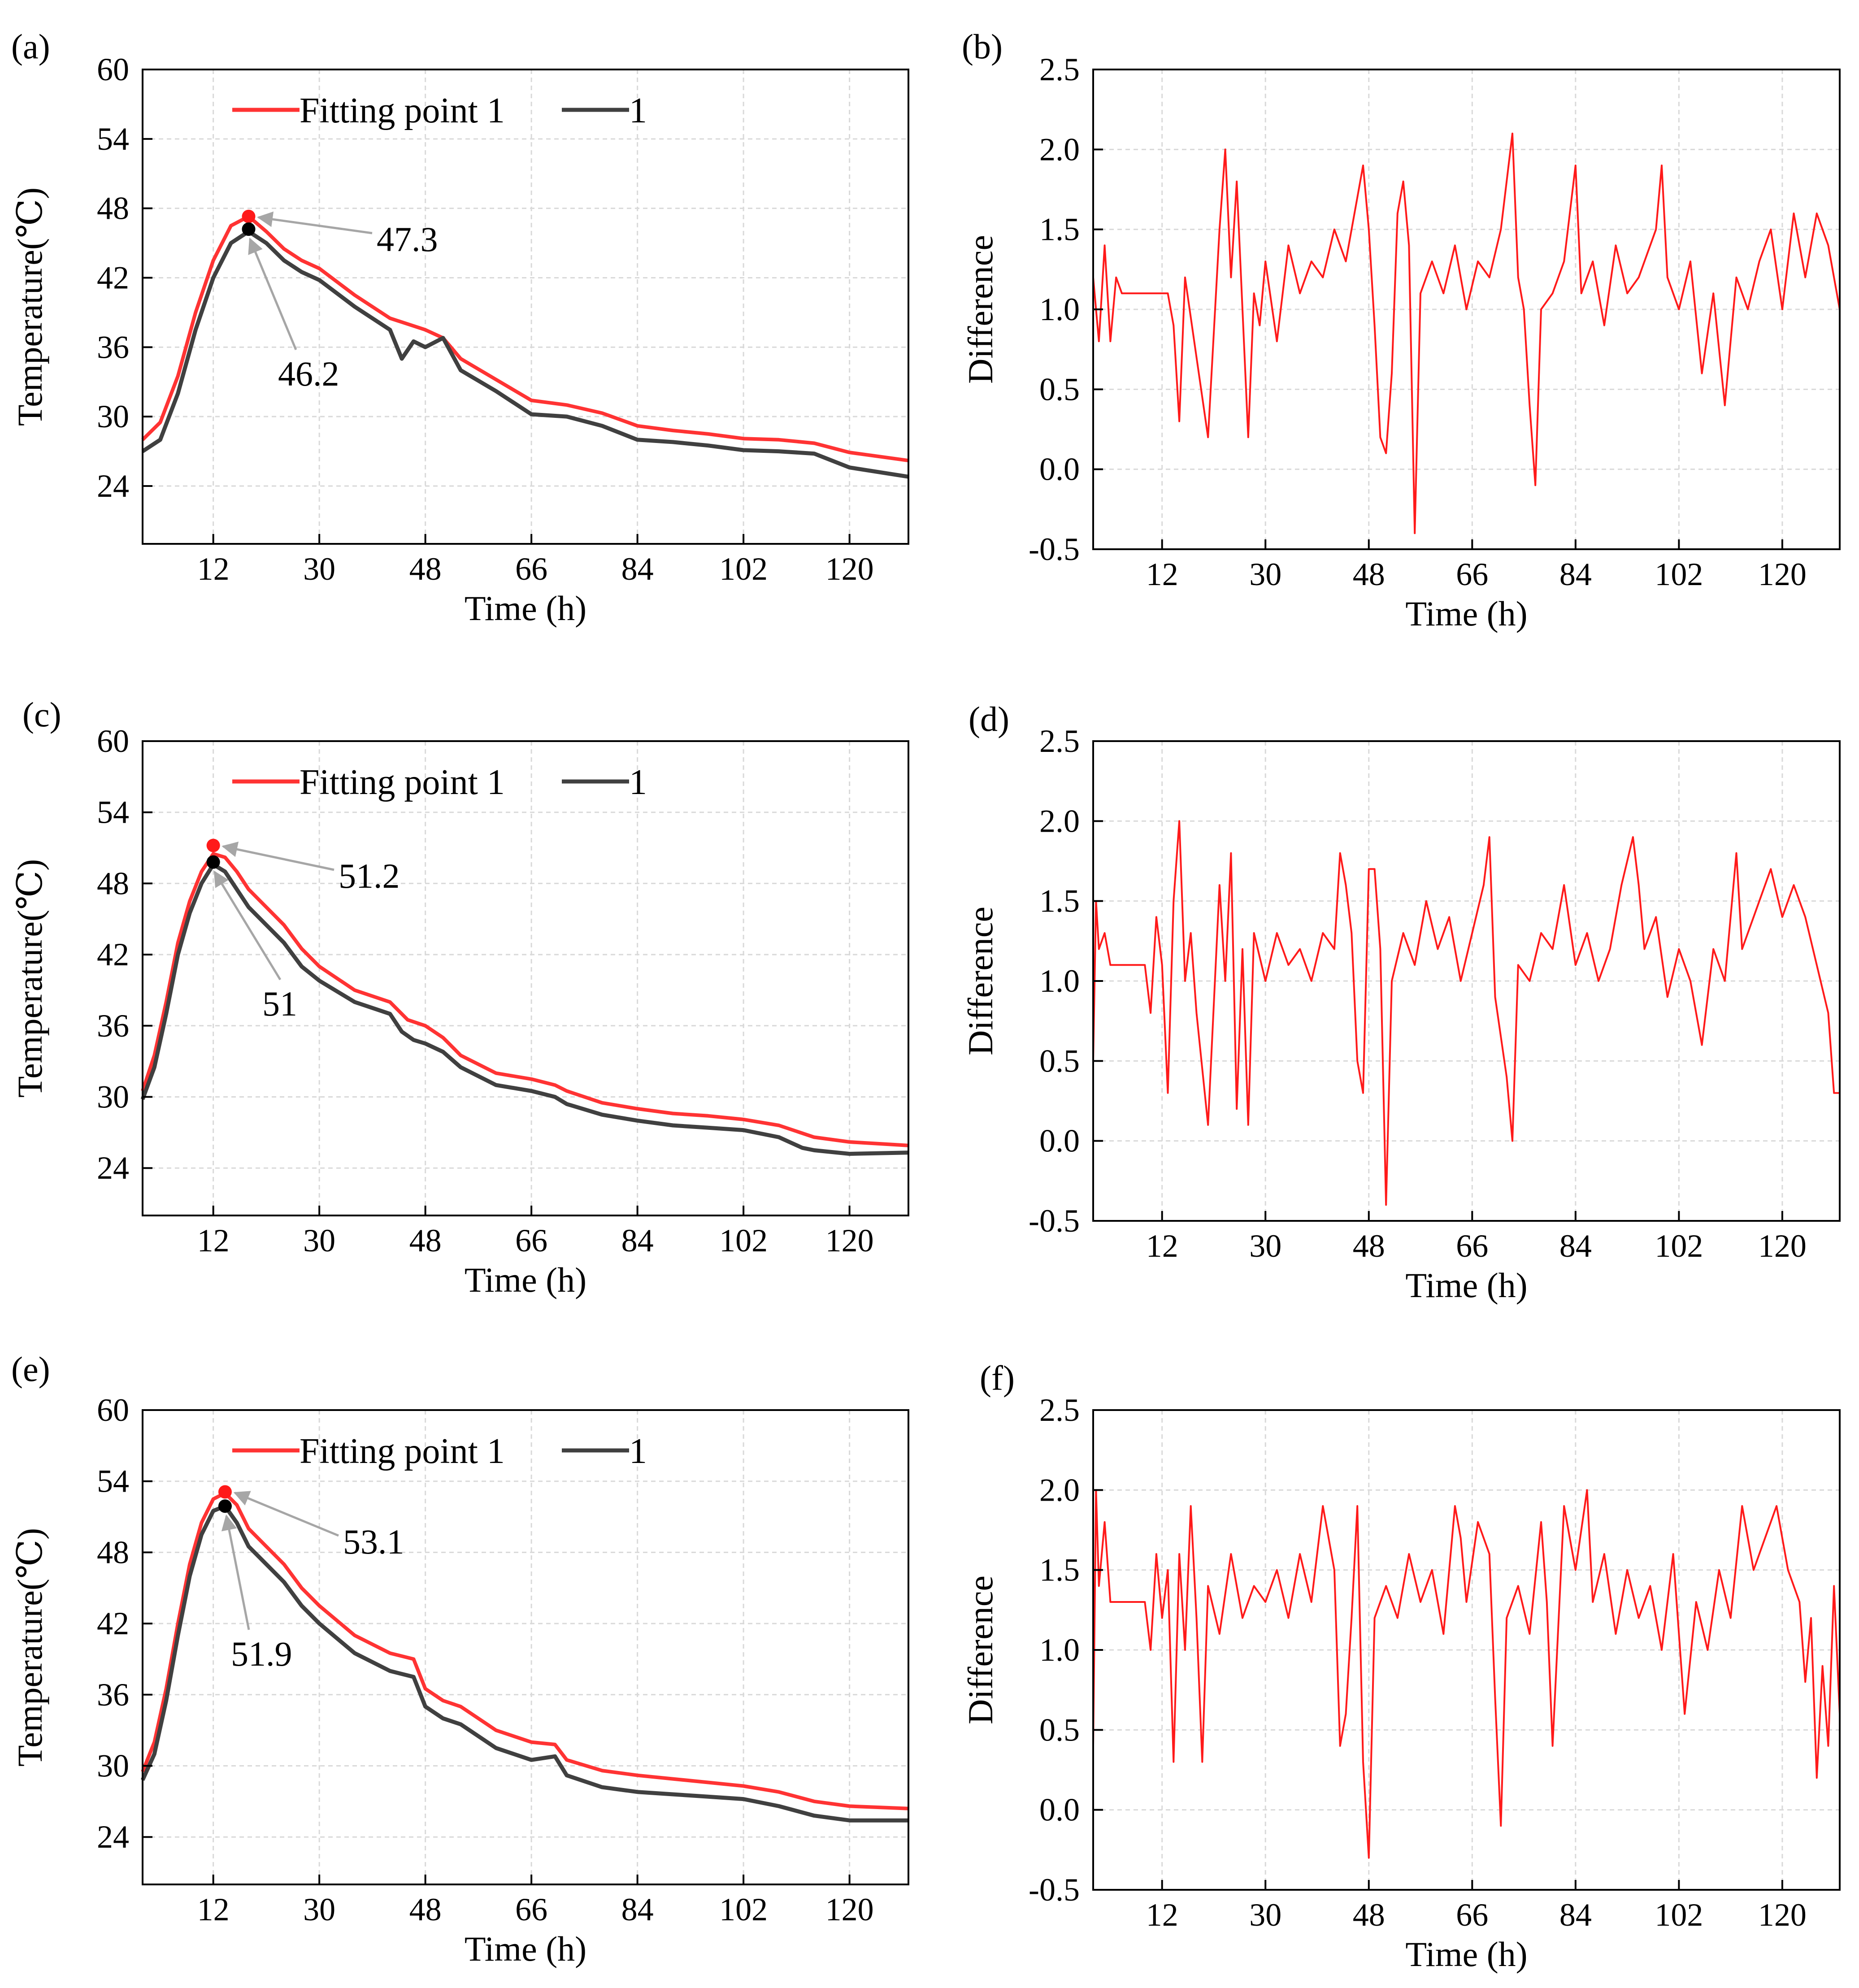 The image size is (1859, 1988). I want to click on annotation-label: 51.9, so click(261, 1653).